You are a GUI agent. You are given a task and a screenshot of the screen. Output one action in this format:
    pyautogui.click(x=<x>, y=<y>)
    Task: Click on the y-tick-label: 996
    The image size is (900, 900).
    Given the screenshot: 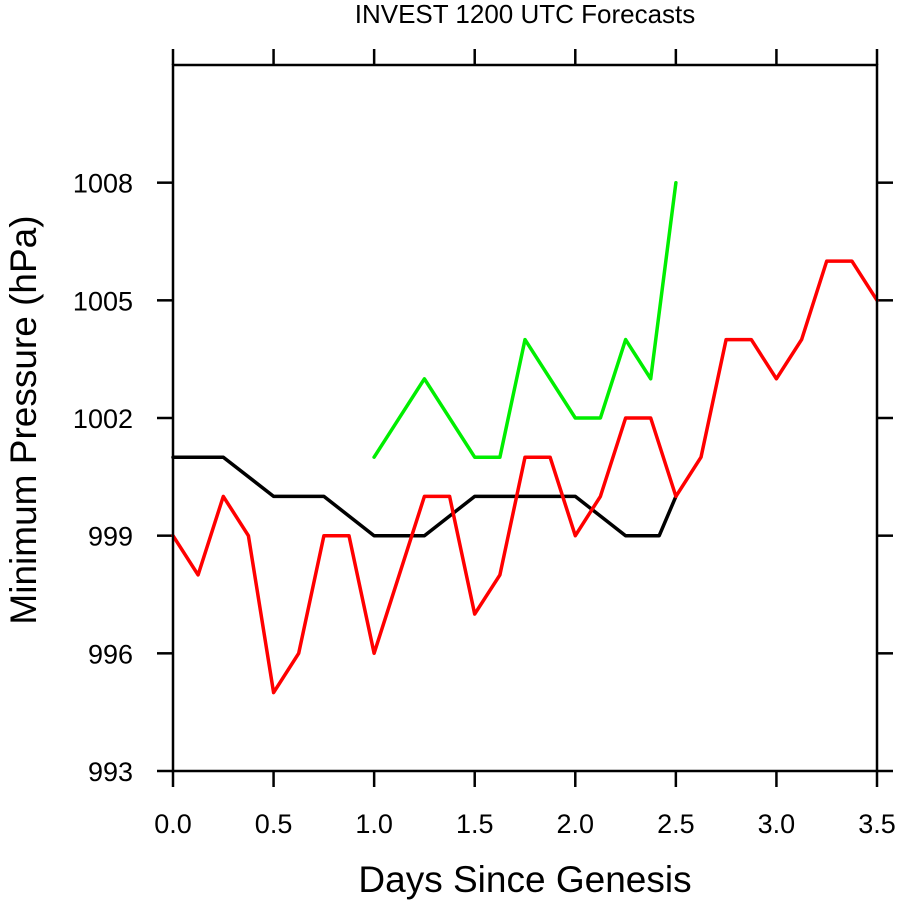 What is the action you would take?
    pyautogui.click(x=110, y=654)
    